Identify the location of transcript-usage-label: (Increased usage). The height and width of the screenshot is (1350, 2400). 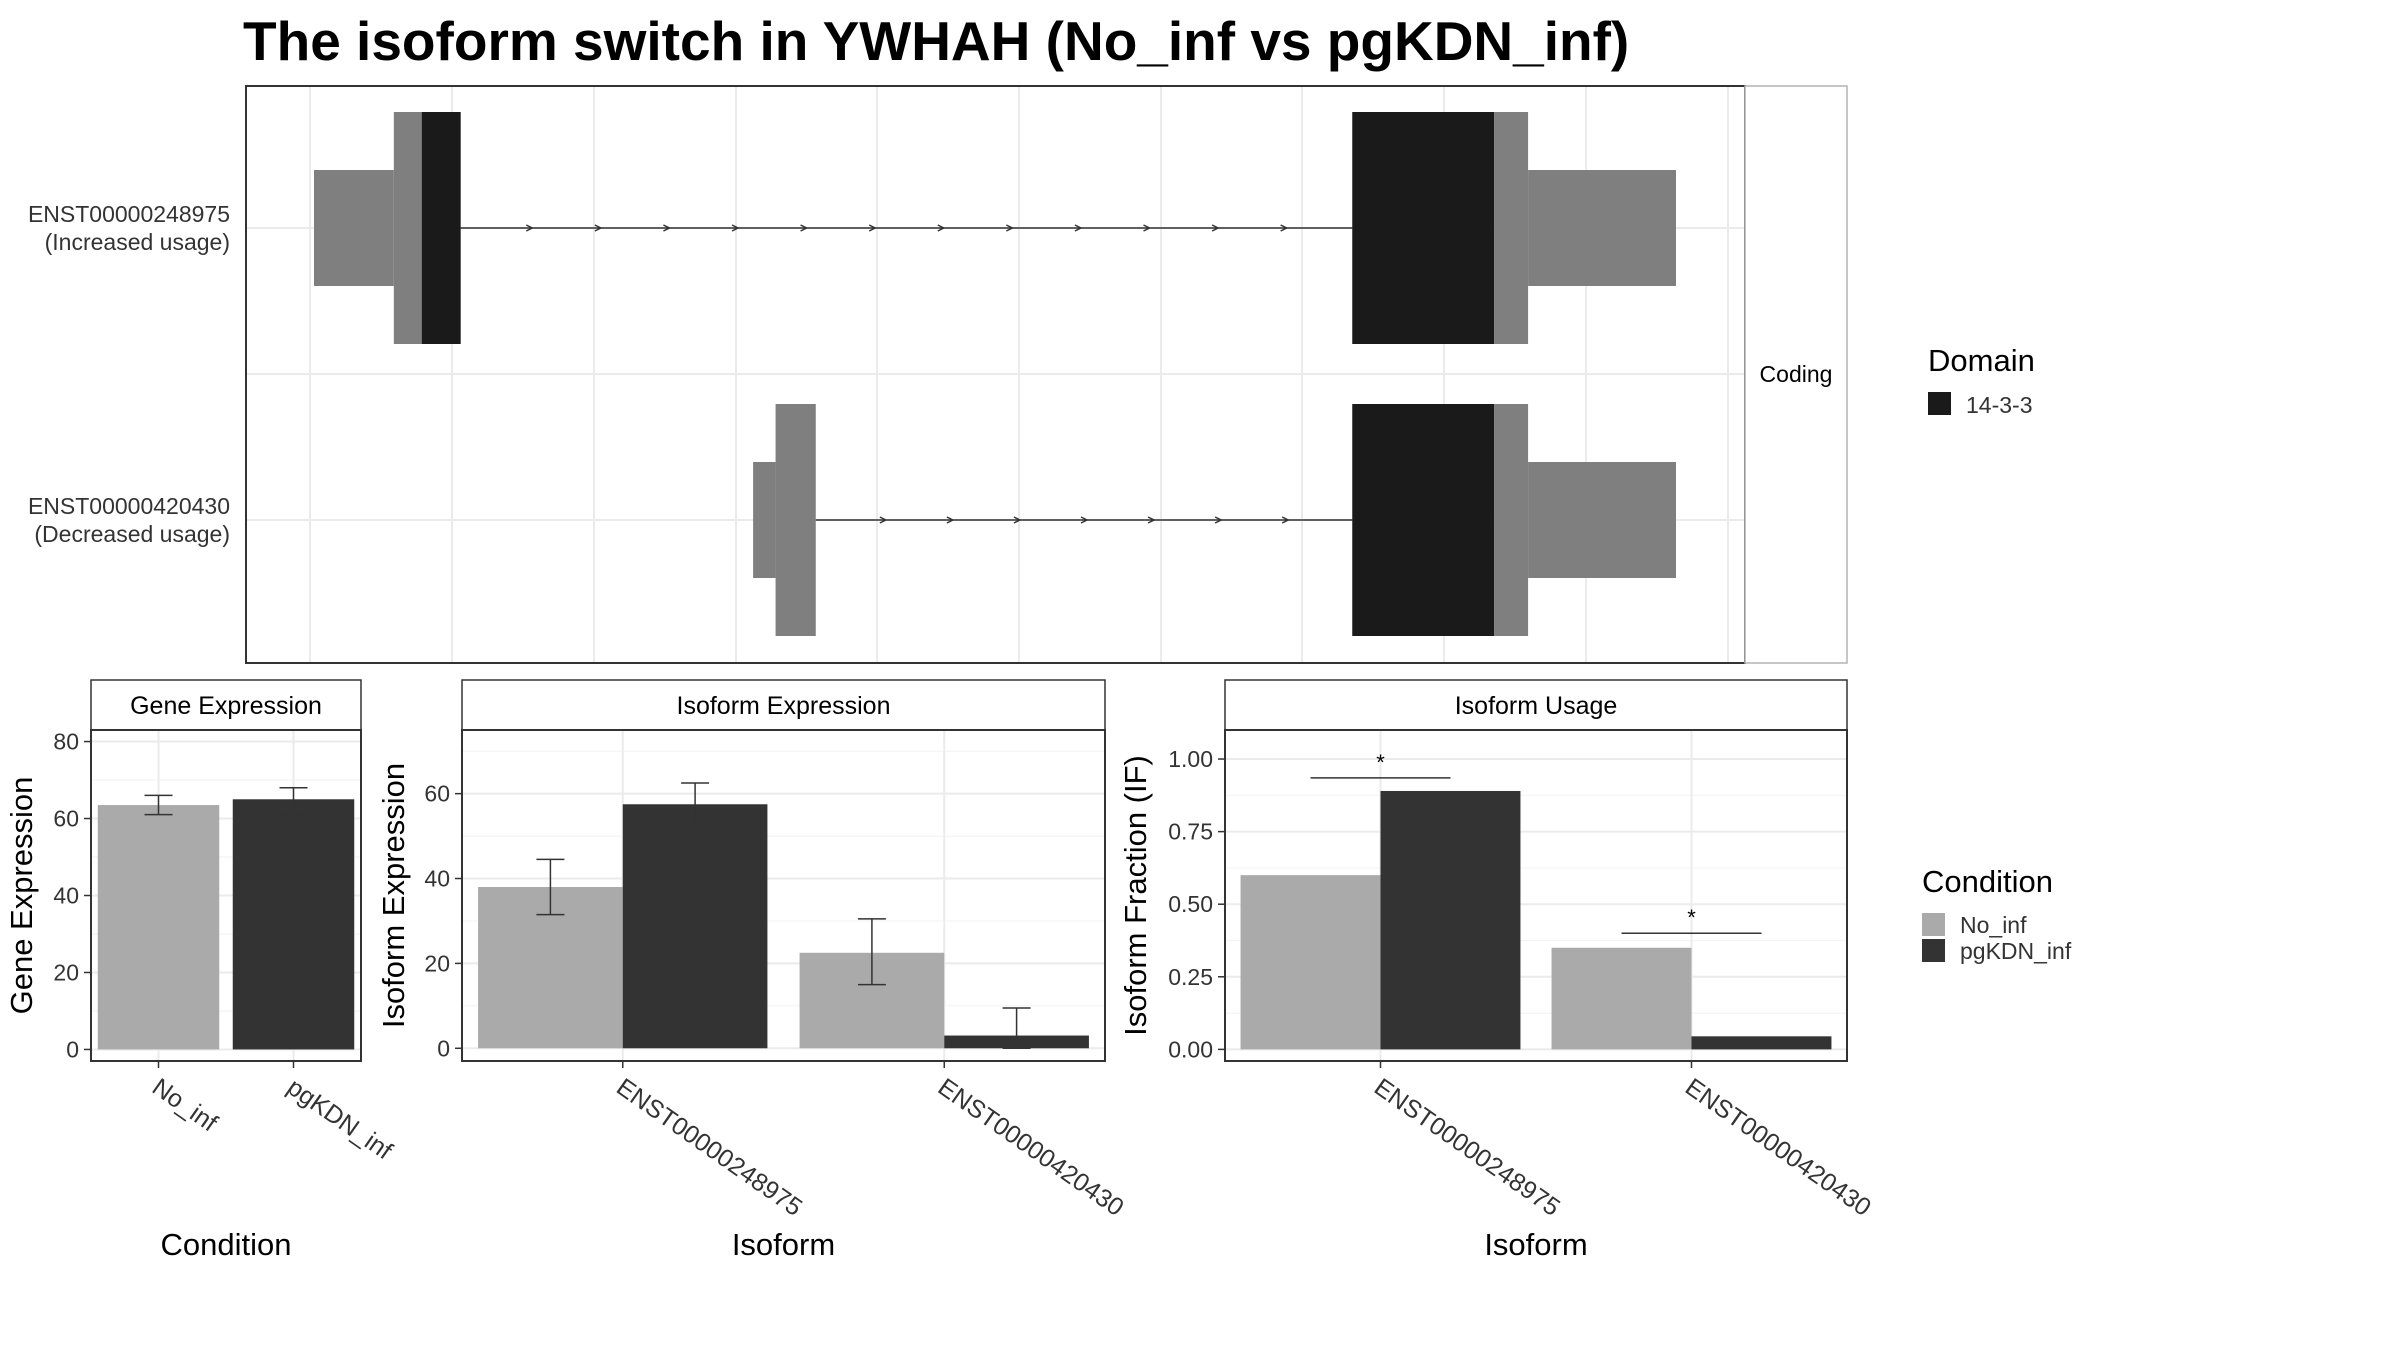
(137, 242).